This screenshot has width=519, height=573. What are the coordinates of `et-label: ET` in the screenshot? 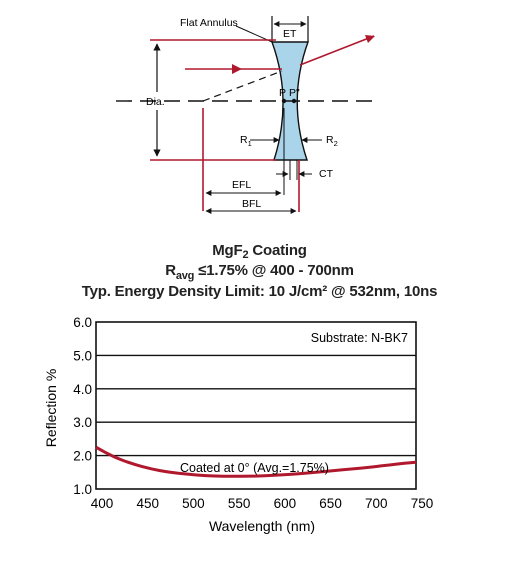 It's located at (290, 34).